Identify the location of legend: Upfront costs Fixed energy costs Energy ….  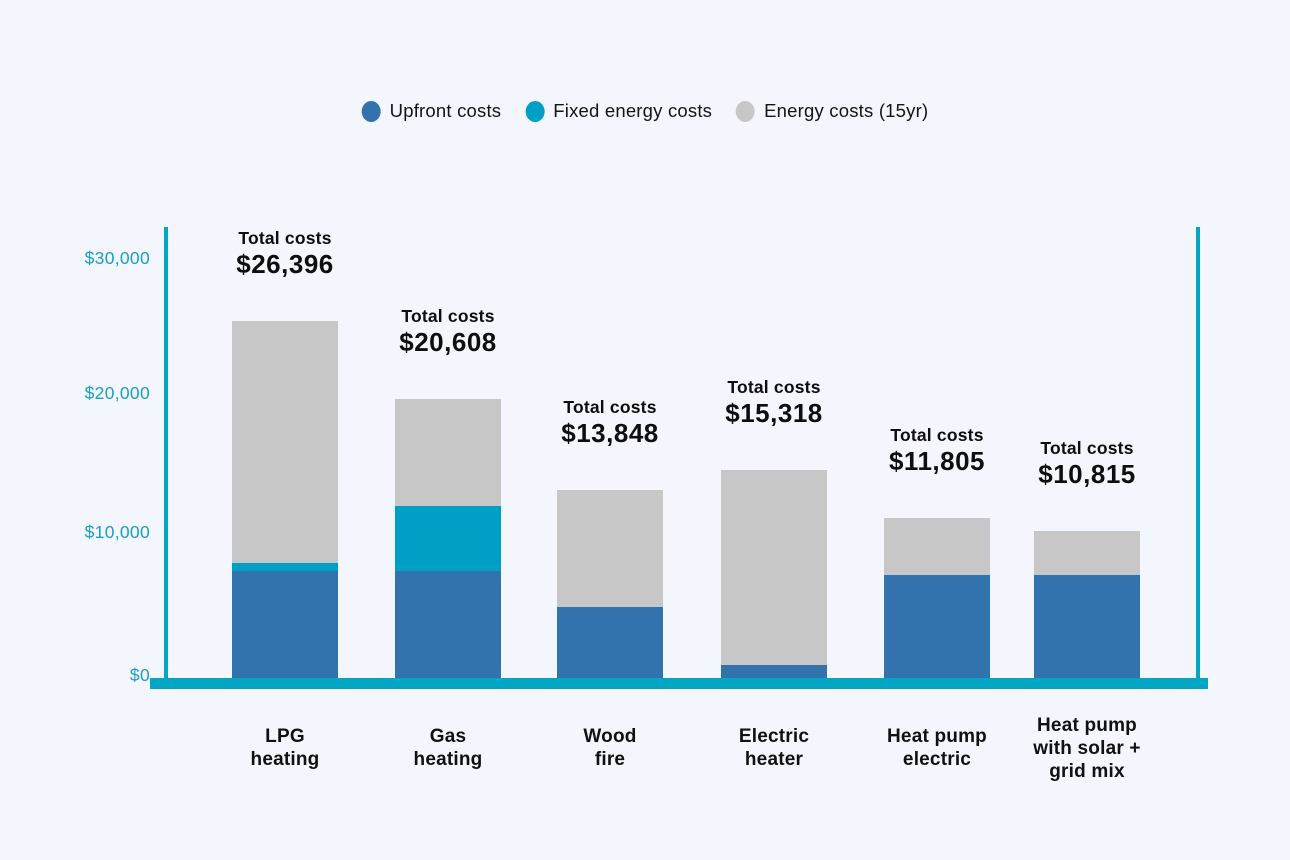
(645, 111).